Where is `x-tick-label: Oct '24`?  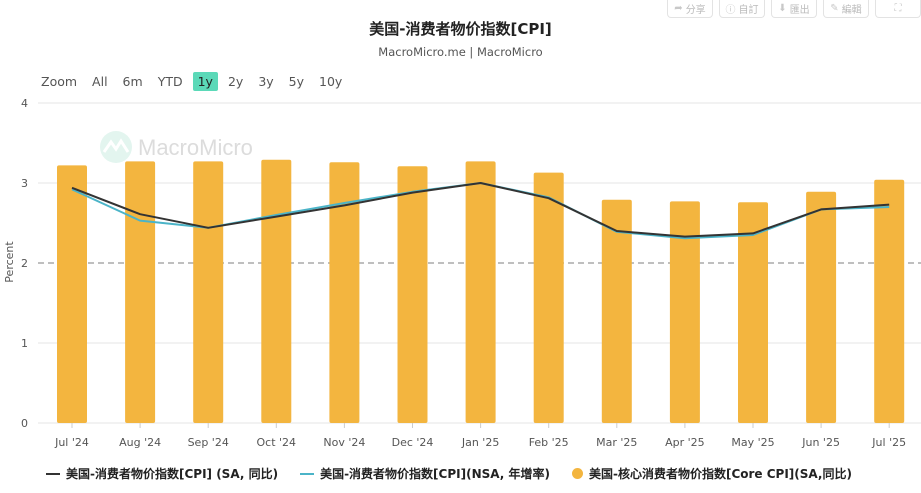 x-tick-label: Oct '24 is located at coordinates (277, 442).